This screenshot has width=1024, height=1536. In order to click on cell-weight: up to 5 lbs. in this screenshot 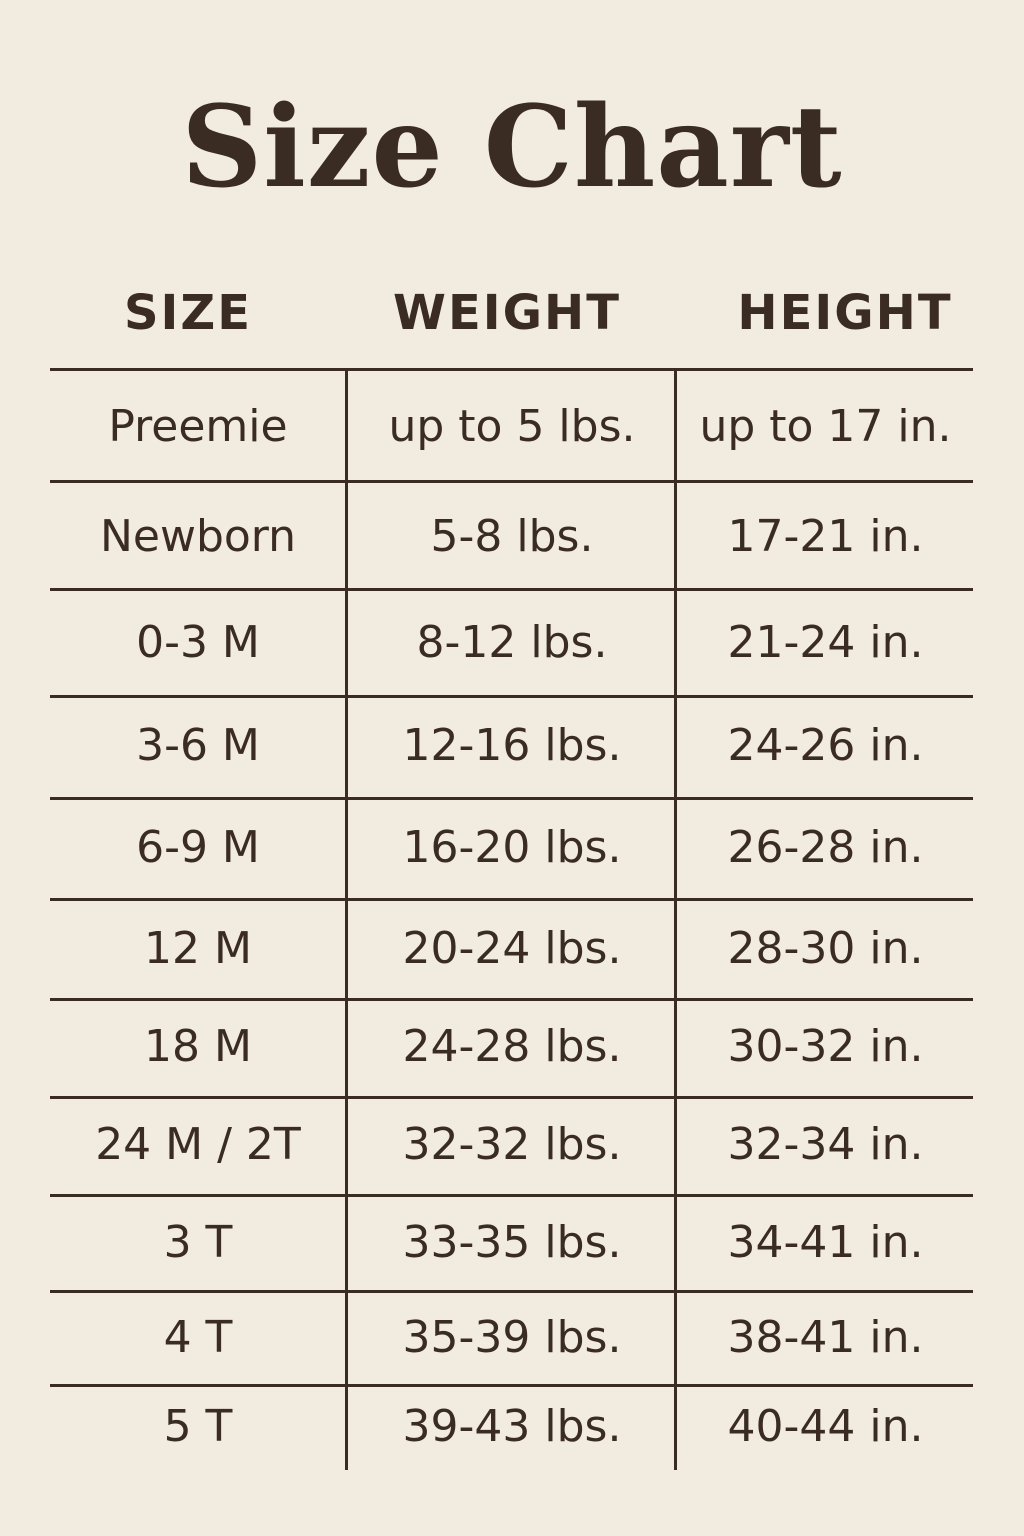, I will do `click(512, 426)`.